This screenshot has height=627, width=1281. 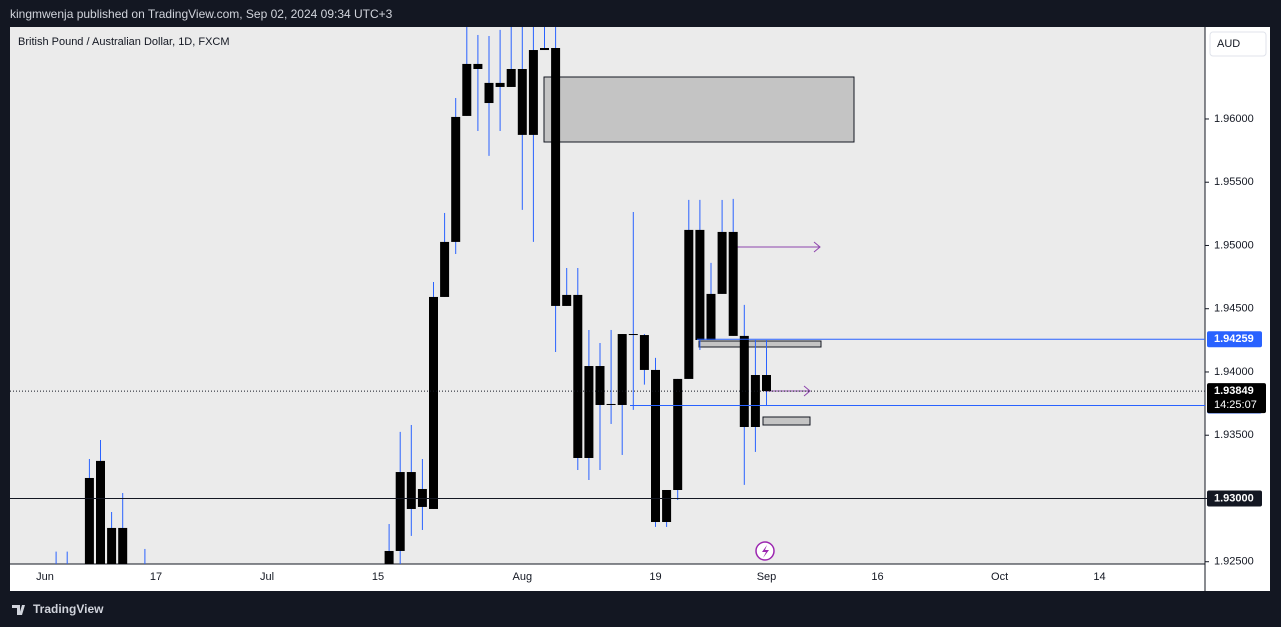 What do you see at coordinates (267, 577) in the screenshot?
I see `x-tick-label: Jul` at bounding box center [267, 577].